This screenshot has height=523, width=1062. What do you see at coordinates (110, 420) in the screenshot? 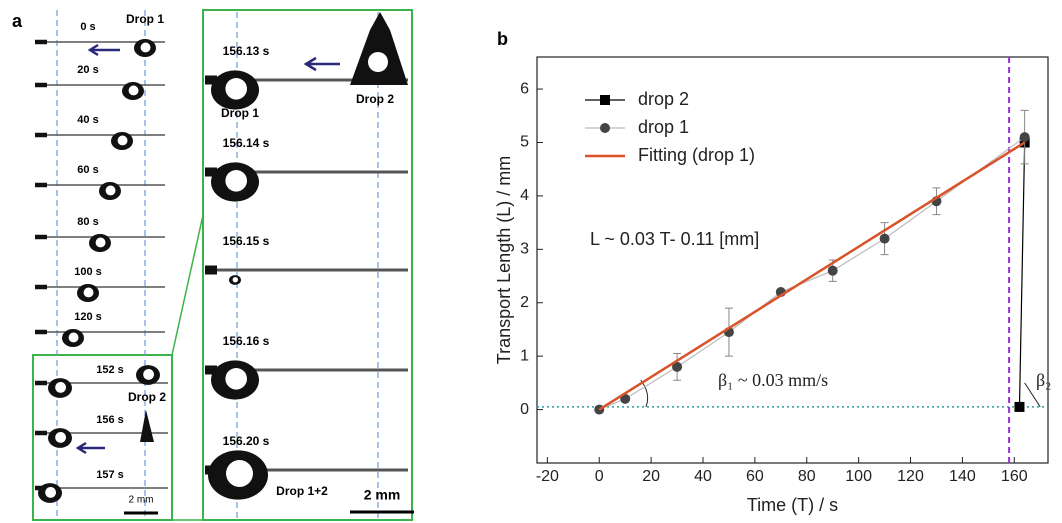
I see `time-label: 156 s` at bounding box center [110, 420].